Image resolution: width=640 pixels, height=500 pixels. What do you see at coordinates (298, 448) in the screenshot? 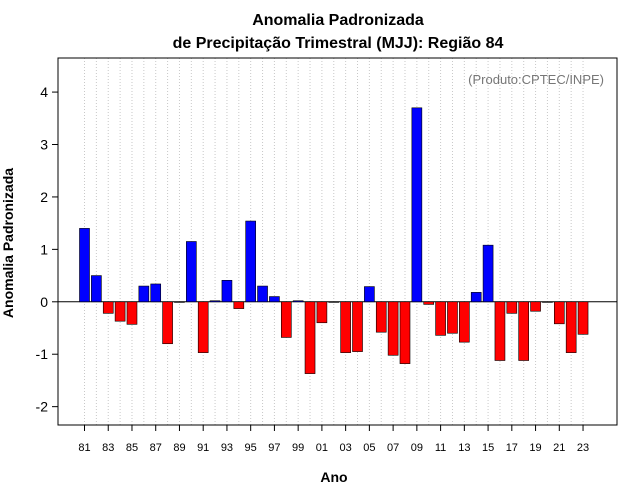
I see `x-tick-label: 99` at bounding box center [298, 448].